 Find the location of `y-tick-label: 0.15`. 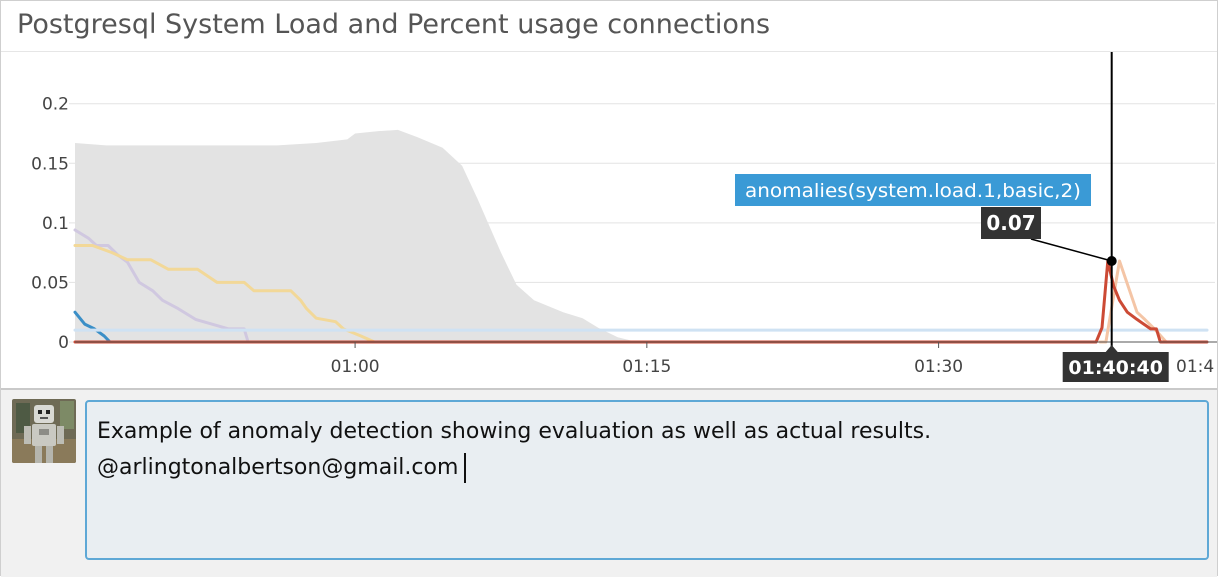

y-tick-label: 0.15 is located at coordinates (50, 164).